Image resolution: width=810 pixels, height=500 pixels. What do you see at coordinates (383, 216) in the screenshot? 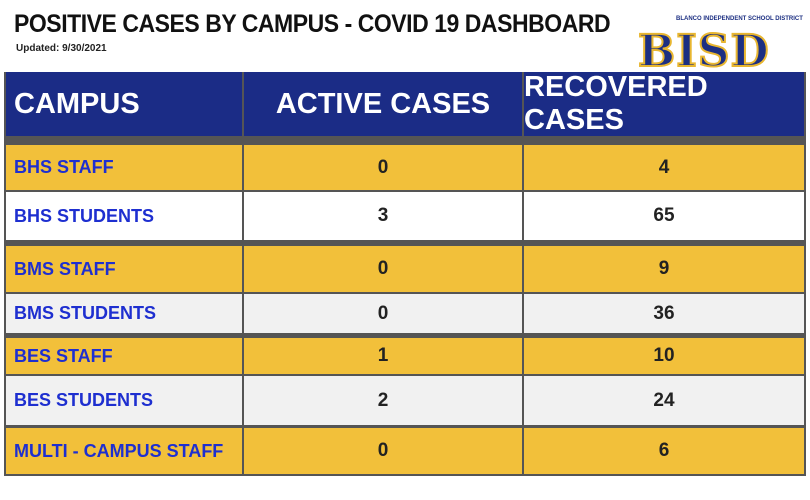
I see `case-count: 3` at bounding box center [383, 216].